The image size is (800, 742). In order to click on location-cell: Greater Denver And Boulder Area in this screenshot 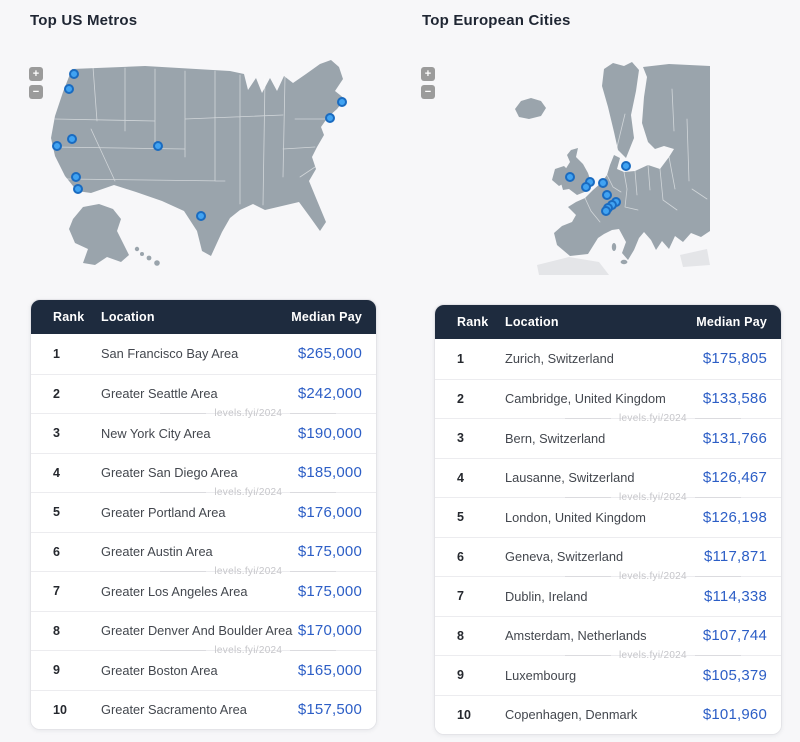, I will do `click(197, 631)`.